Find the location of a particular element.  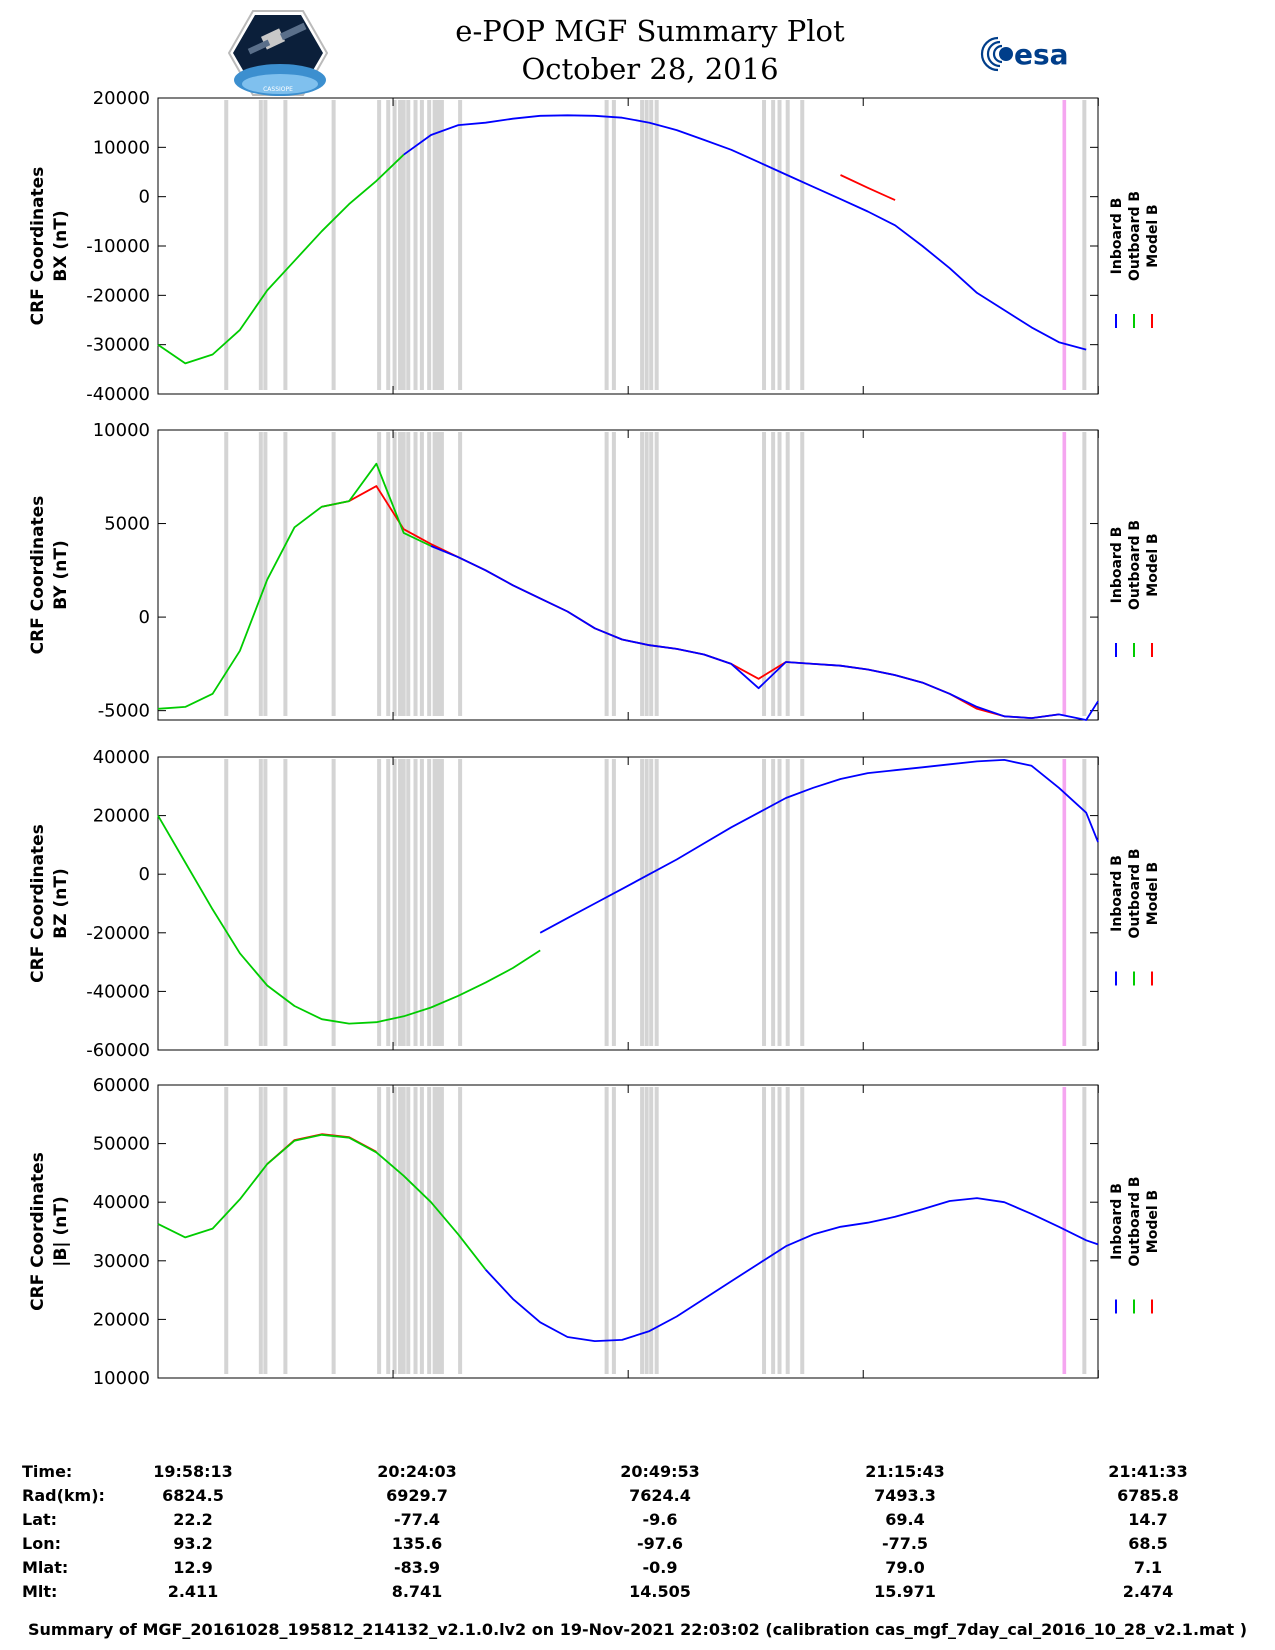

lat-value: -9.6 is located at coordinates (660, 1519).